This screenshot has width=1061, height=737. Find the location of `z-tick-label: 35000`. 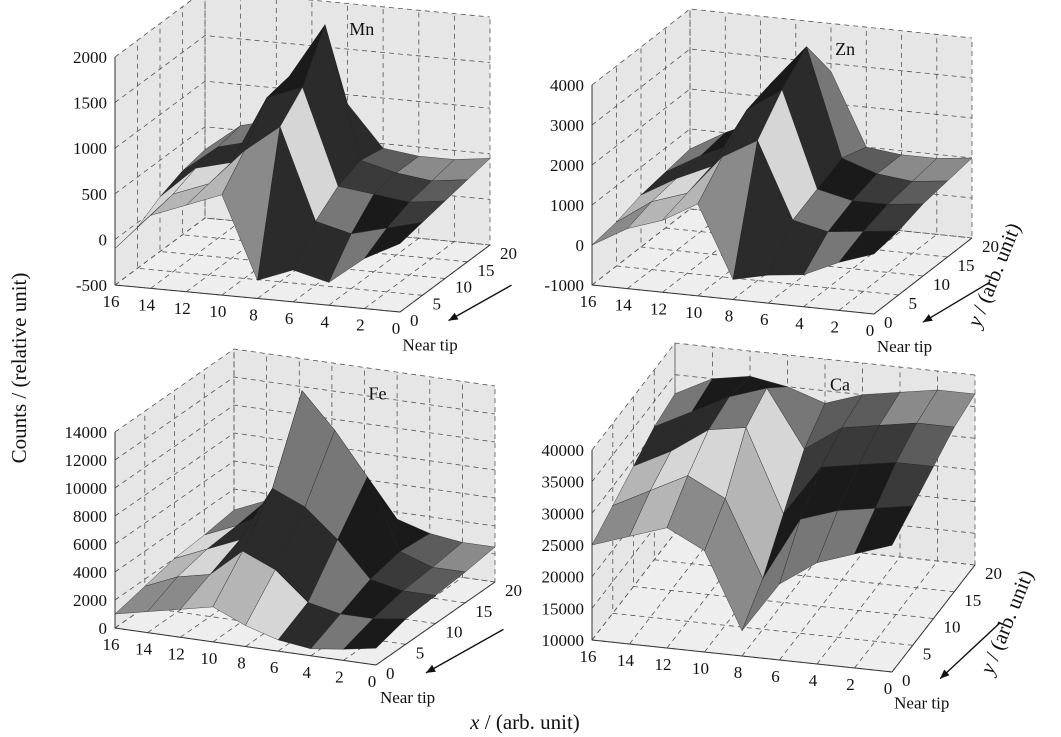

z-tick-label: 35000 is located at coordinates (563, 482).